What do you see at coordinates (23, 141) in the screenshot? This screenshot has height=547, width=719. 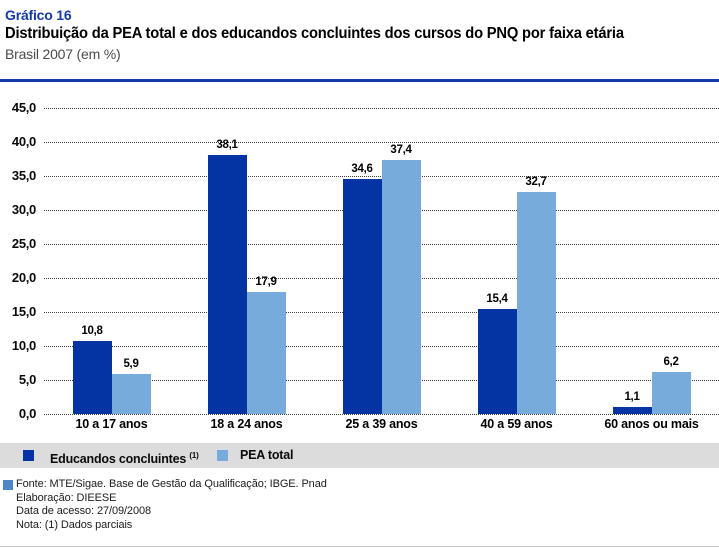 I see `y-axis-tick-label: 40,0` at bounding box center [23, 141].